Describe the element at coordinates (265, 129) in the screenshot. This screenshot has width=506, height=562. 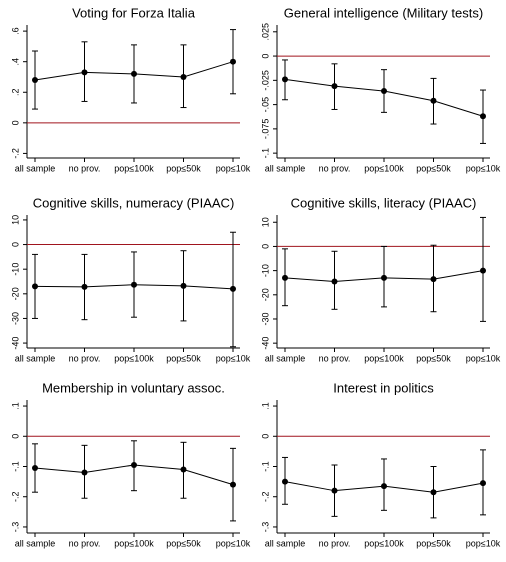
I see `y-tick-label: -.075` at that location.